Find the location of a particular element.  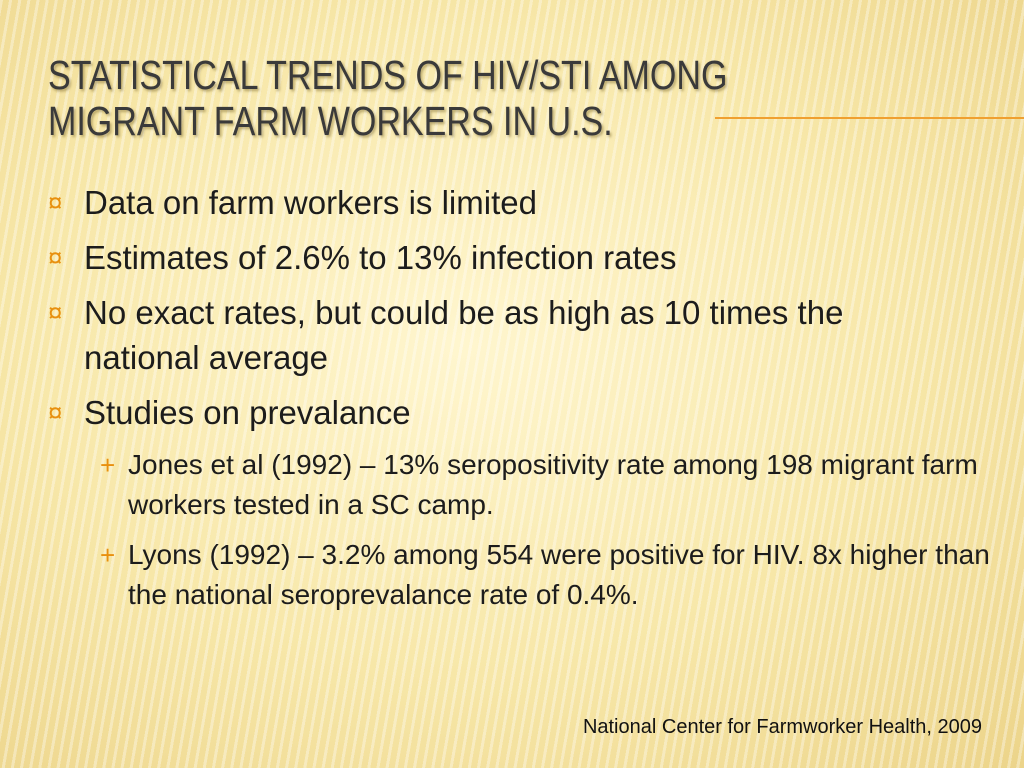

bullet: Data on farm workers is limited is located at coordinates (503, 202).